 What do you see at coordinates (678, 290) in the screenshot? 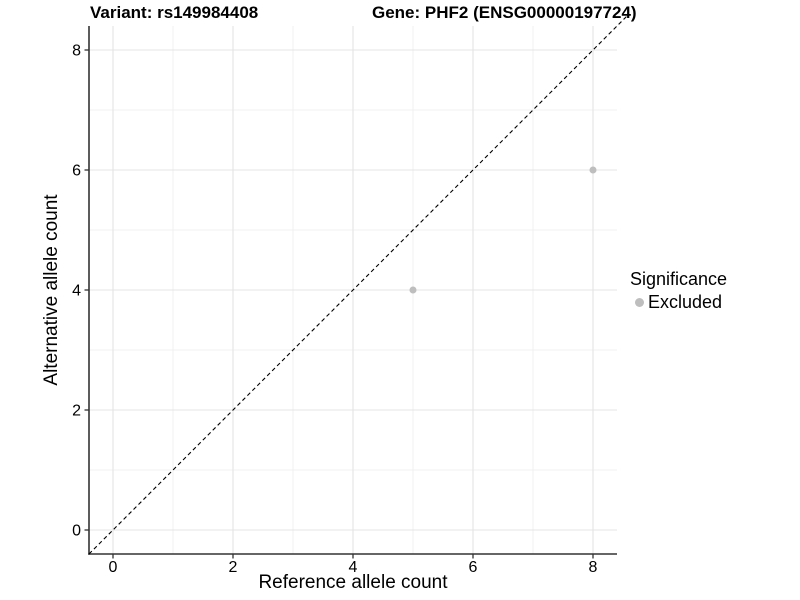
I see `legend: Significance Excluded` at bounding box center [678, 290].